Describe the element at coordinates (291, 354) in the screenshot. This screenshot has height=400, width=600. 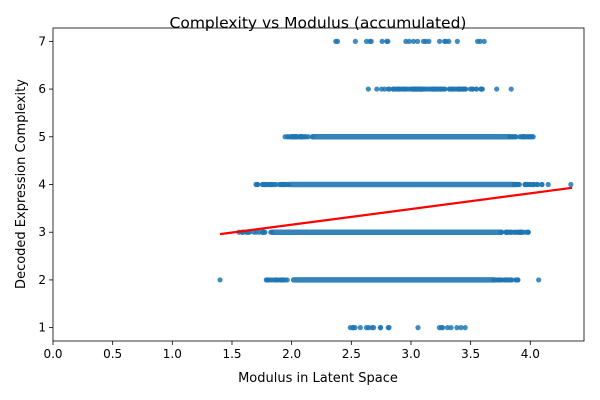
I see `x-tick-label: 2.0` at that location.